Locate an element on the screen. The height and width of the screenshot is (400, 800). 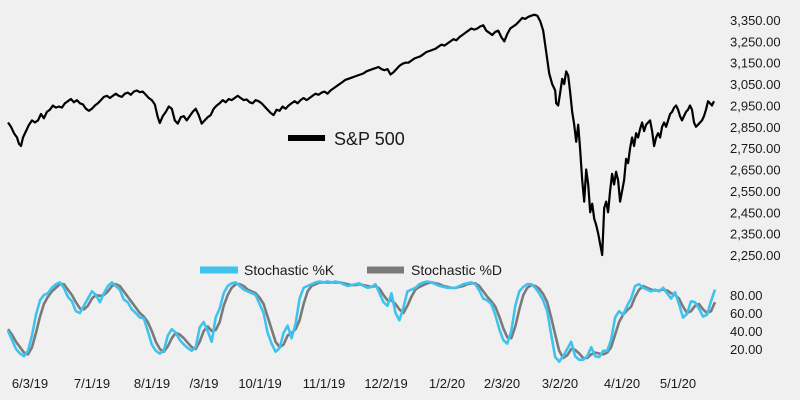
x-tick-label: 6/3/19 is located at coordinates (30, 383).